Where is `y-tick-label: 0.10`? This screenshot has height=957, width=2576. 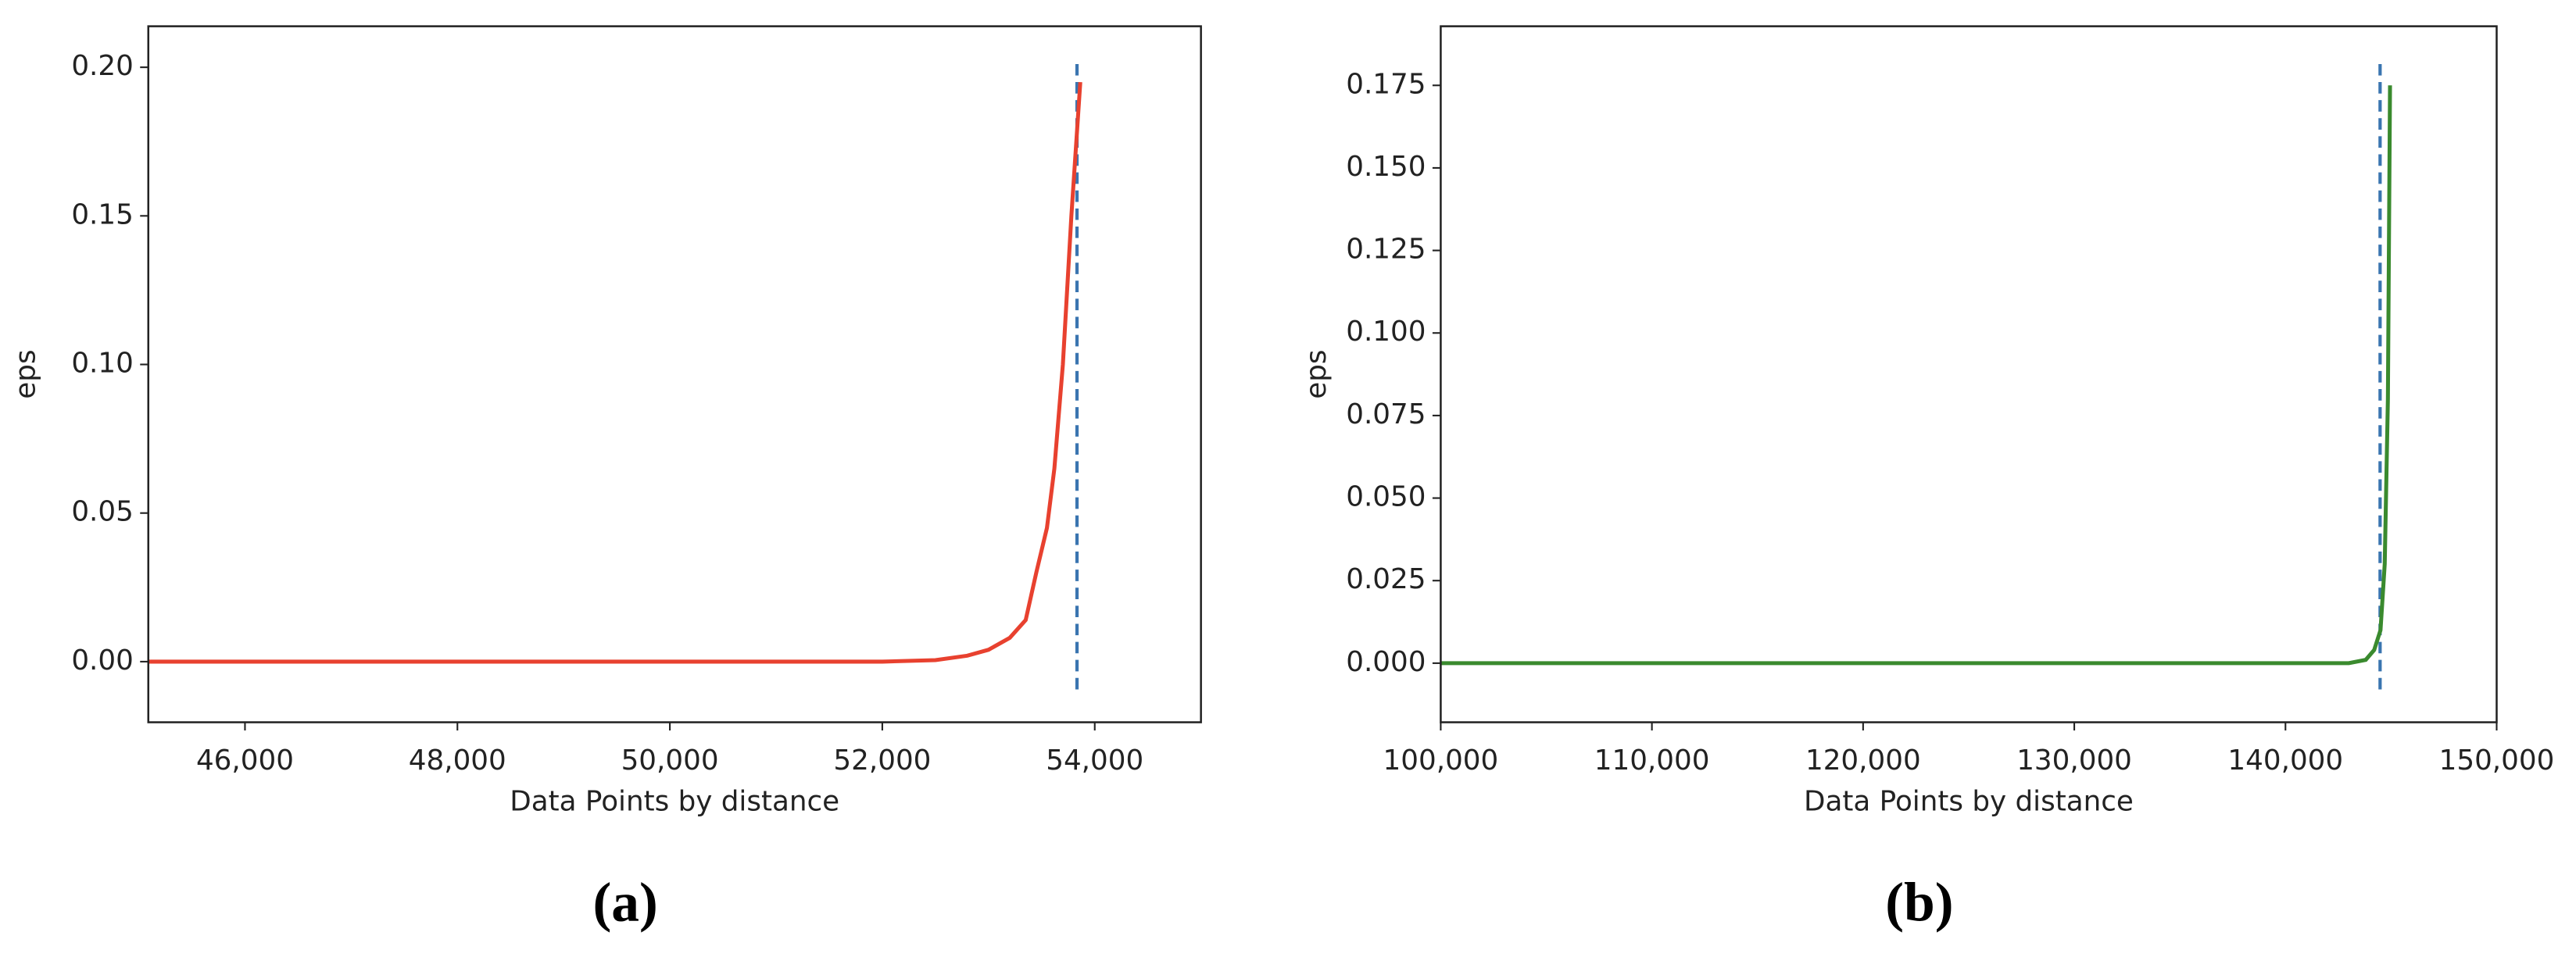
y-tick-label: 0.10 is located at coordinates (102, 364).